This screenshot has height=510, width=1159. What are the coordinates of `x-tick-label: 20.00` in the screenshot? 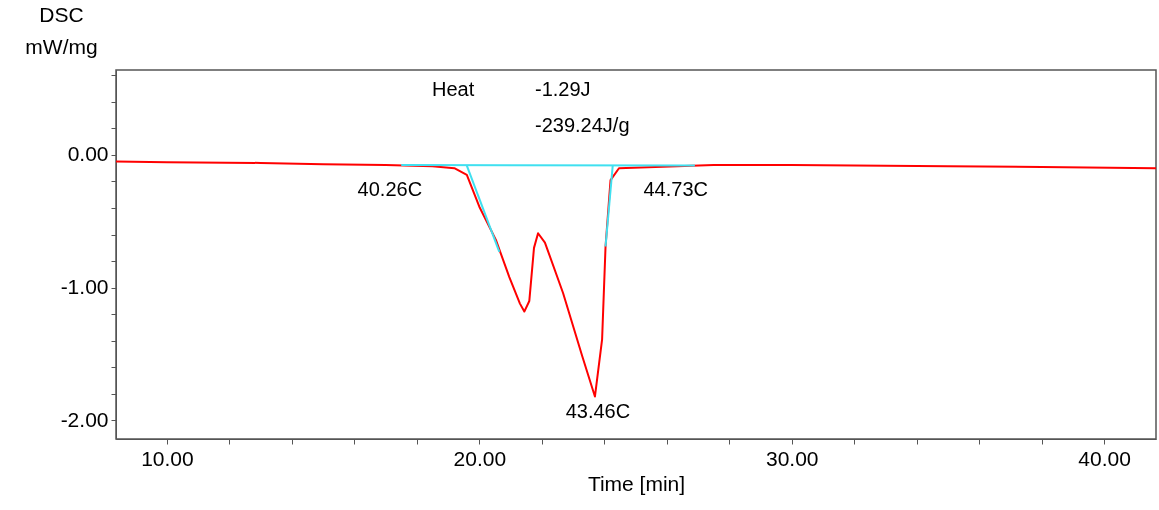 It's located at (480, 458).